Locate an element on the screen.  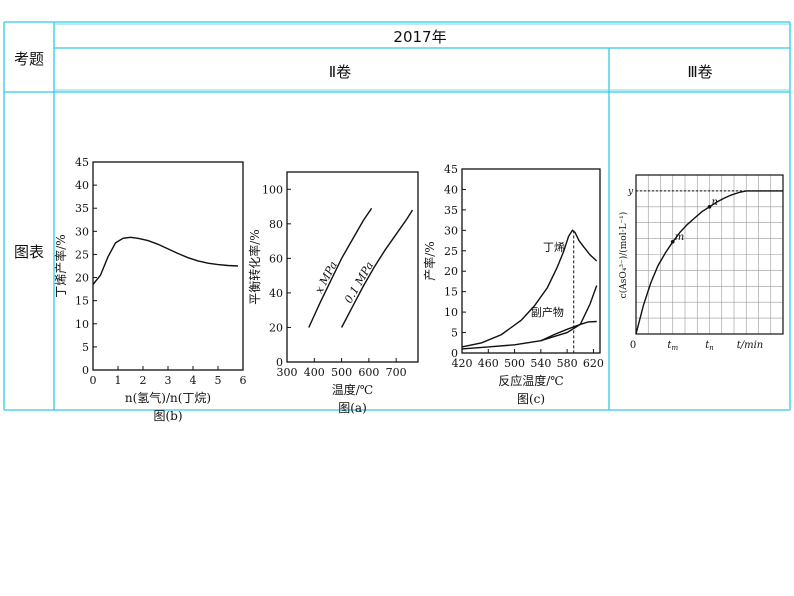
point-label-n: n is located at coordinates (715, 202).